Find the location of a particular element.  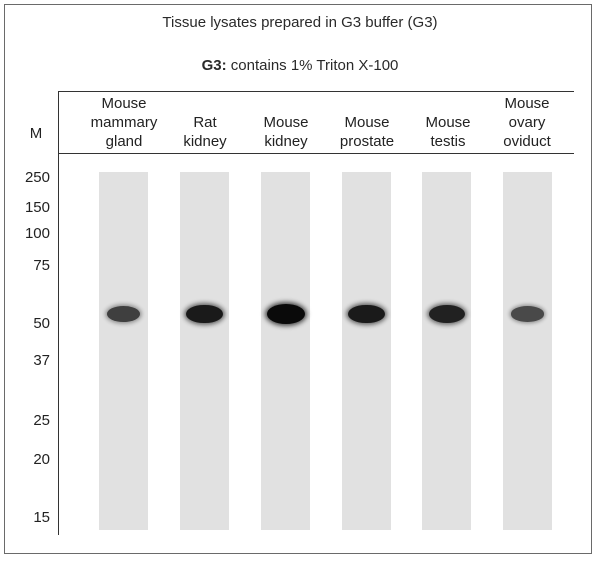

marker-label: 75 is located at coordinates (41, 265).